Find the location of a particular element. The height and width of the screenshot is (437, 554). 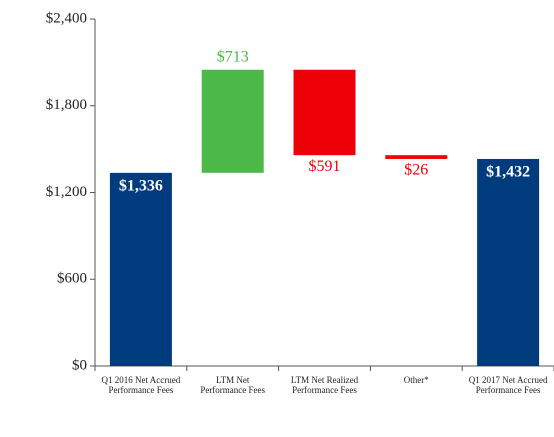

x-tick-label: Q1 2016 Net Accrued Performance Fees is located at coordinates (141, 385).